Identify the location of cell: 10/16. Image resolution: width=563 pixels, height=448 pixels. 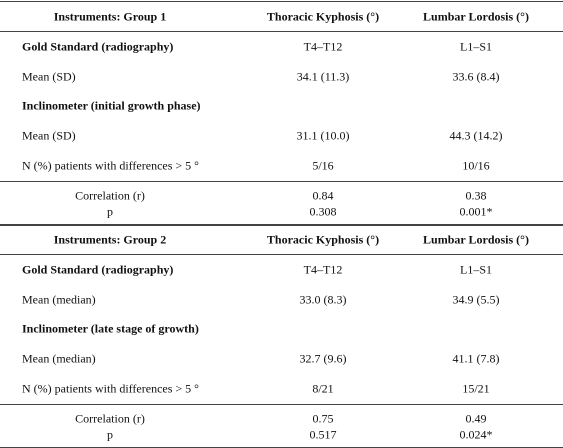
(476, 165).